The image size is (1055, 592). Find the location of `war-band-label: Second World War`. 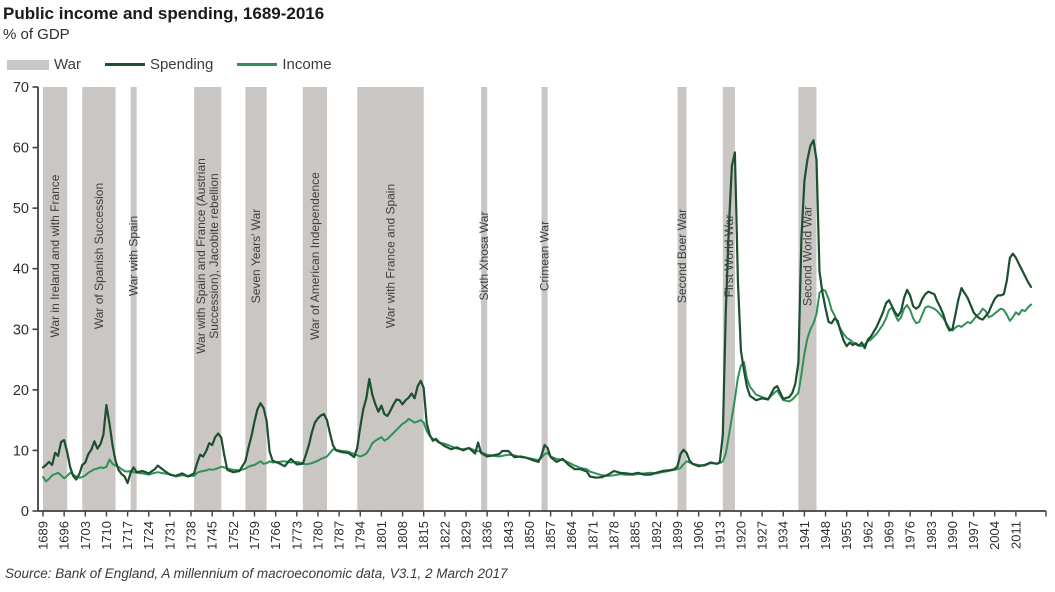

war-band-label: Second World War is located at coordinates (807, 256).